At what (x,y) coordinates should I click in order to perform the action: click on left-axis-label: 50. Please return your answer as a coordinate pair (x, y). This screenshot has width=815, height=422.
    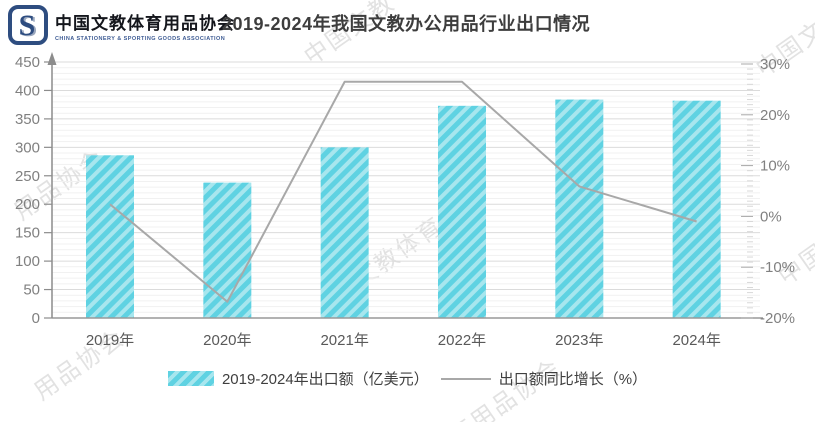
    Looking at the image, I should click on (31, 290).